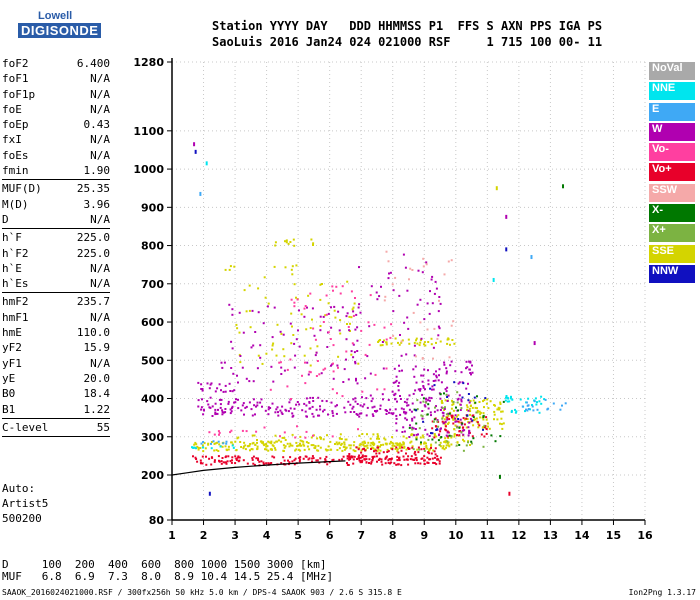 The height and width of the screenshot is (600, 700). What do you see at coordinates (9, 378) in the screenshot?
I see `param-name: yE` at bounding box center [9, 378].